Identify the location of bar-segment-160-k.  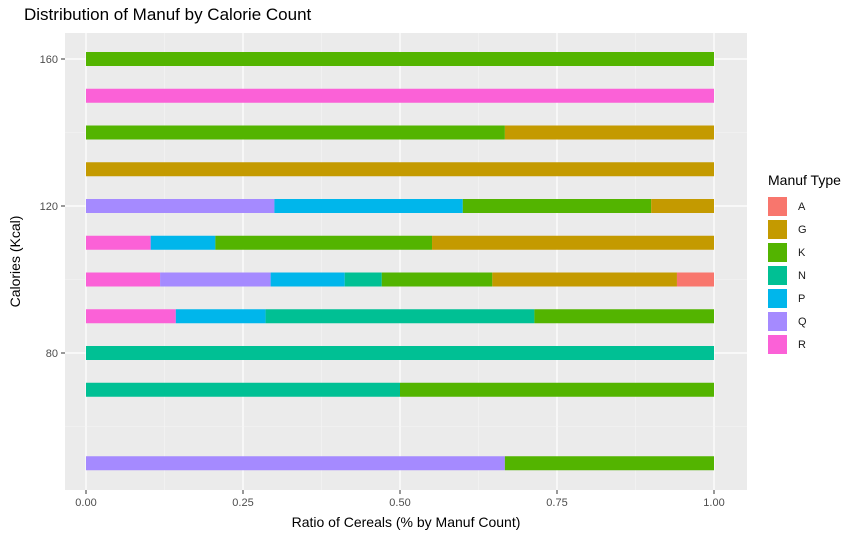
(400, 59).